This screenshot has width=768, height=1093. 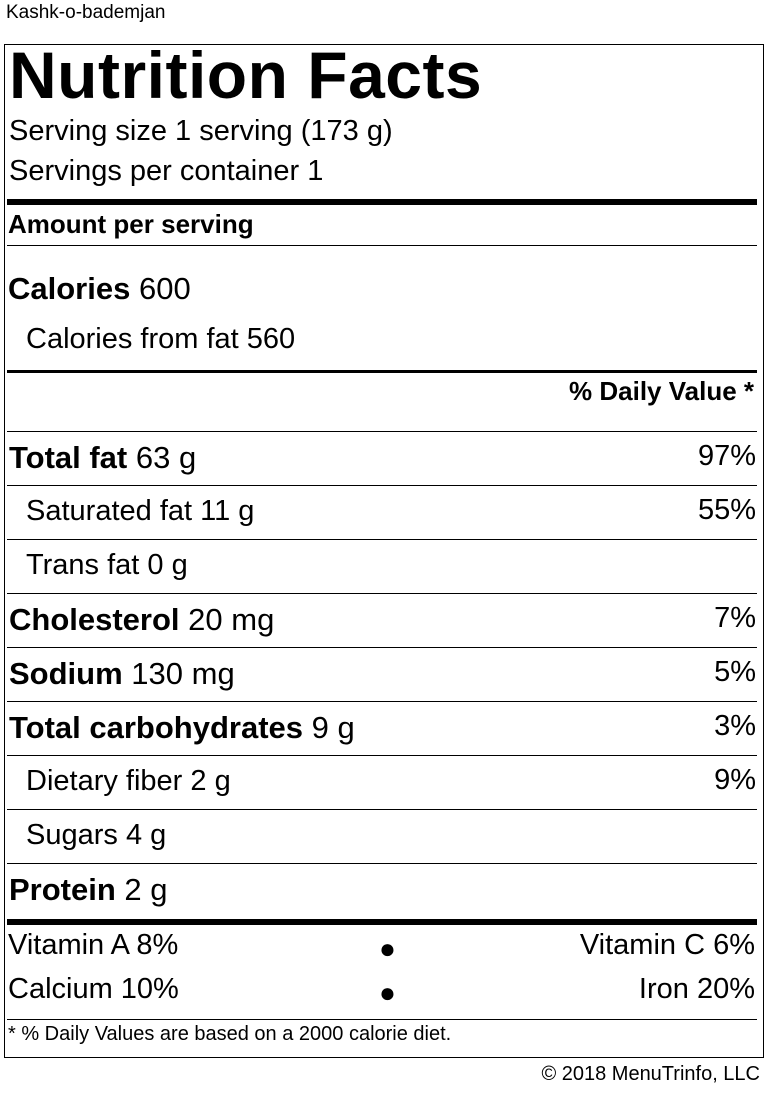 I want to click on nutrient-label: Trans fat, so click(x=83, y=565).